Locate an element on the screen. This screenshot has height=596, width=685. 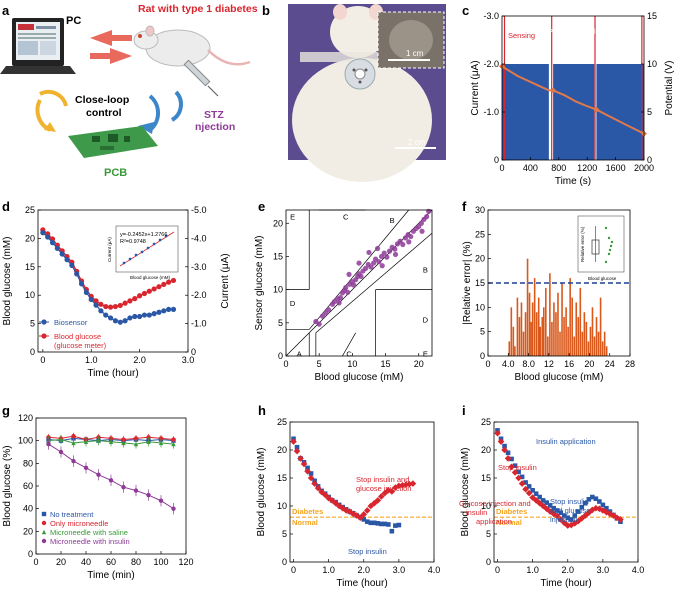
legend-label: Only microneedle is located at coordinates (79, 523).